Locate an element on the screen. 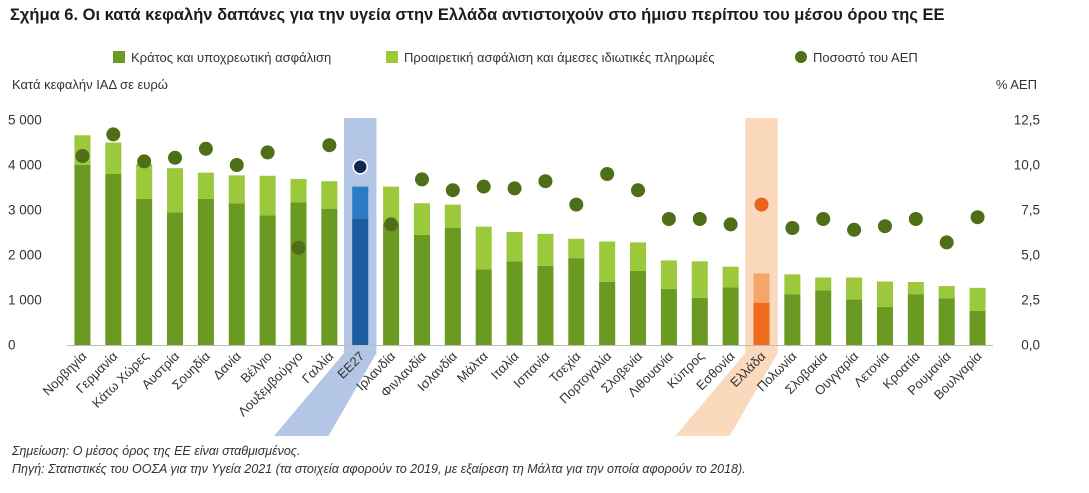 Image resolution: width=1089 pixels, height=493 pixels. y-tick-right: 0,0 is located at coordinates (1030, 345).